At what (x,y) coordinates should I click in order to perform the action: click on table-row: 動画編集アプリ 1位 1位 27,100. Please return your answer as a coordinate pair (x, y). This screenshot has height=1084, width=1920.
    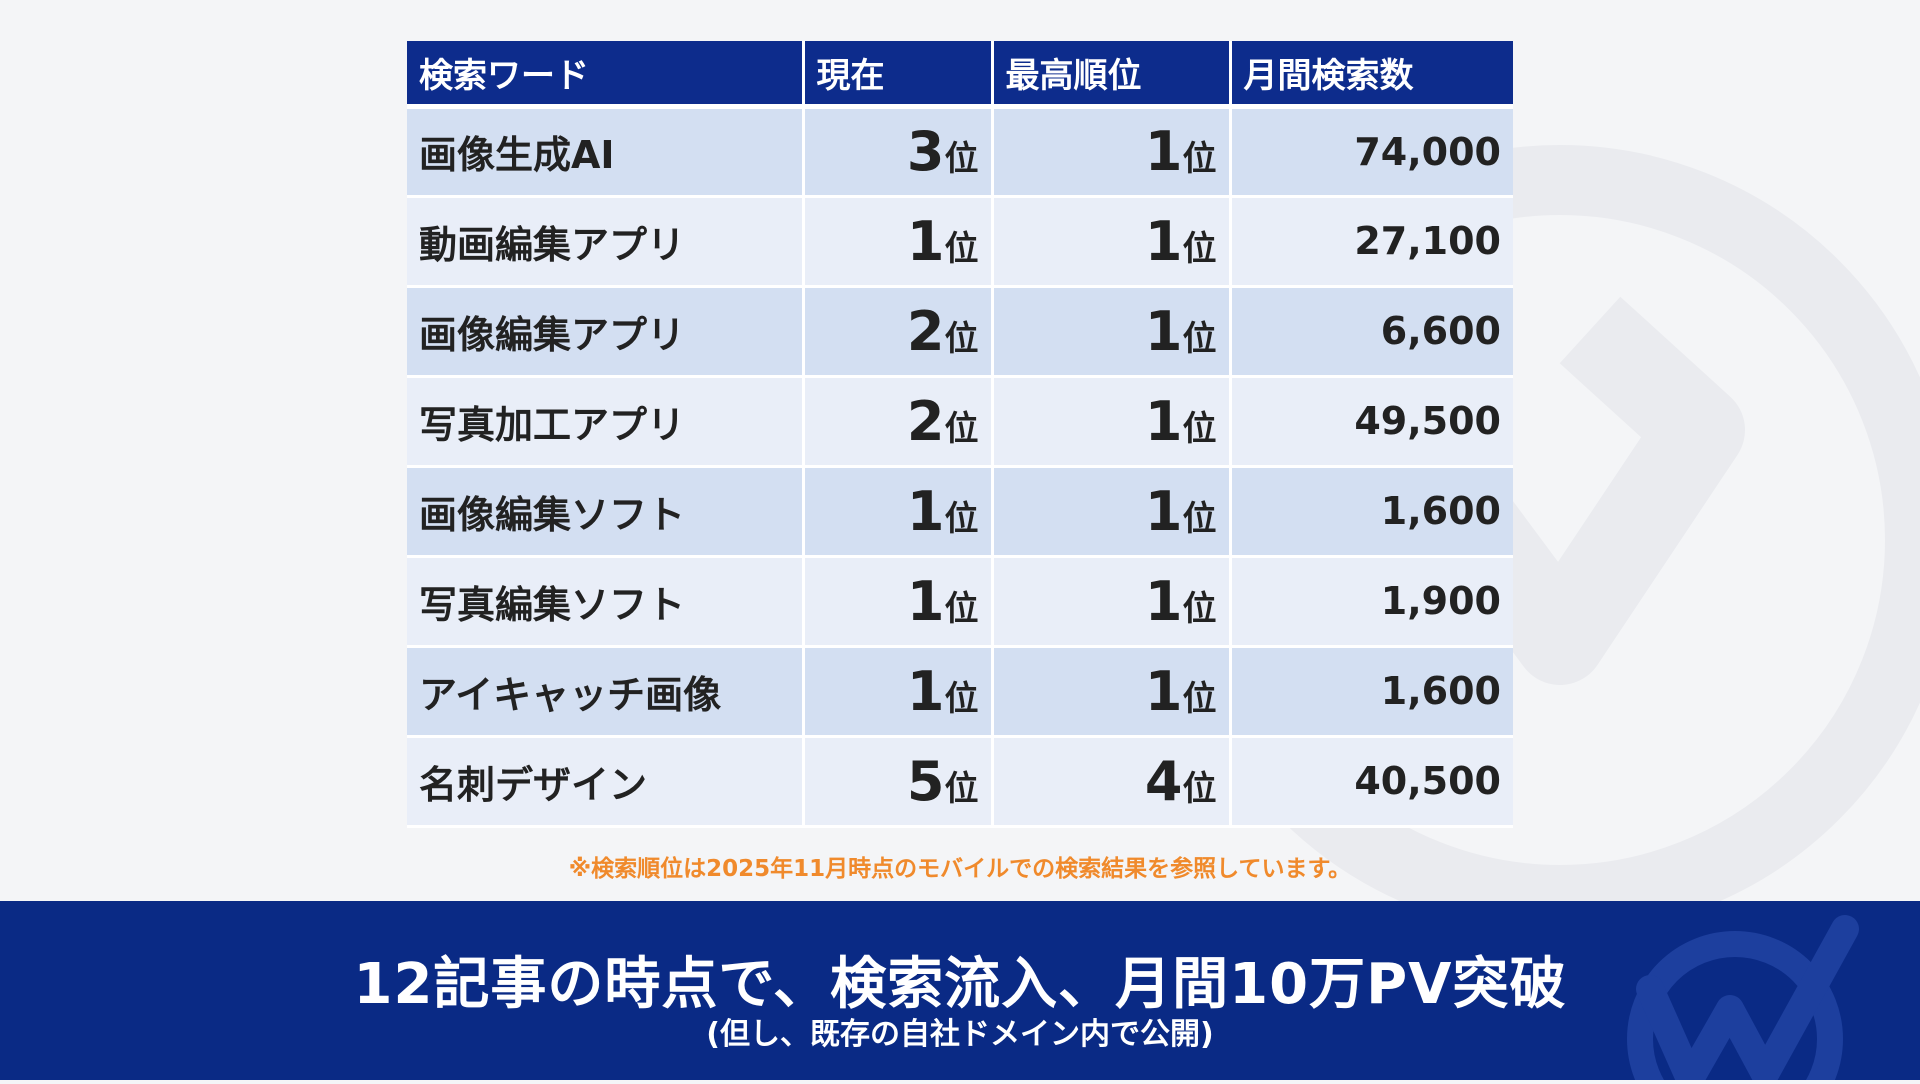
    Looking at the image, I should click on (960, 242).